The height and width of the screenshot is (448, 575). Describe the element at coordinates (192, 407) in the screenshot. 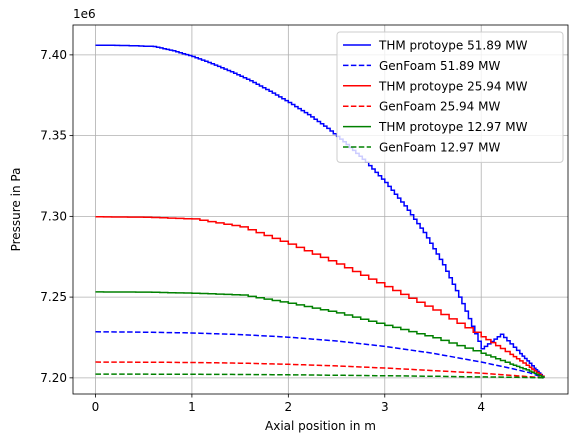

I see `x-tick-label: 1` at that location.